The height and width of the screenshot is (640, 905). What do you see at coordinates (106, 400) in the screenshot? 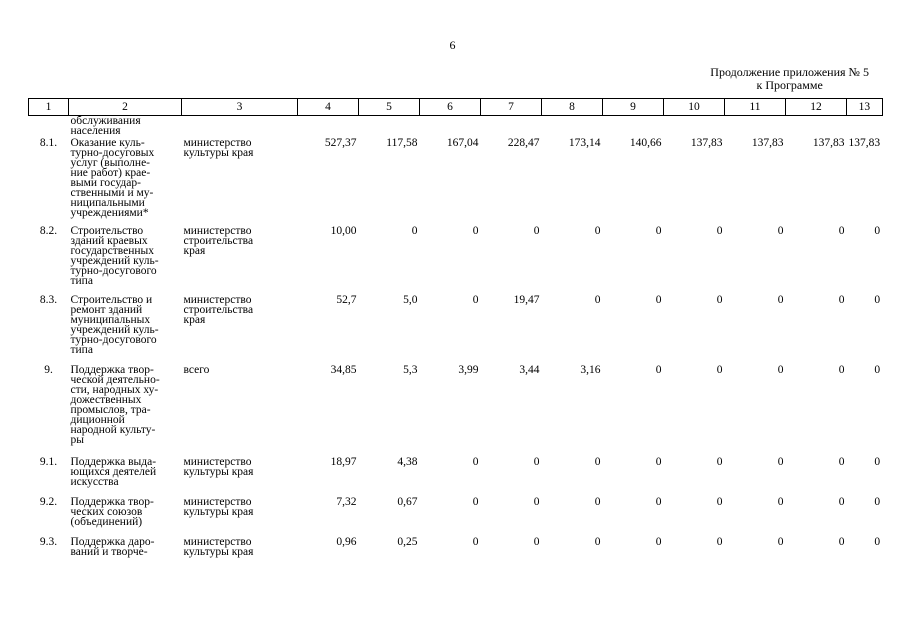
I see `activity-name-line: дожественных` at bounding box center [106, 400].